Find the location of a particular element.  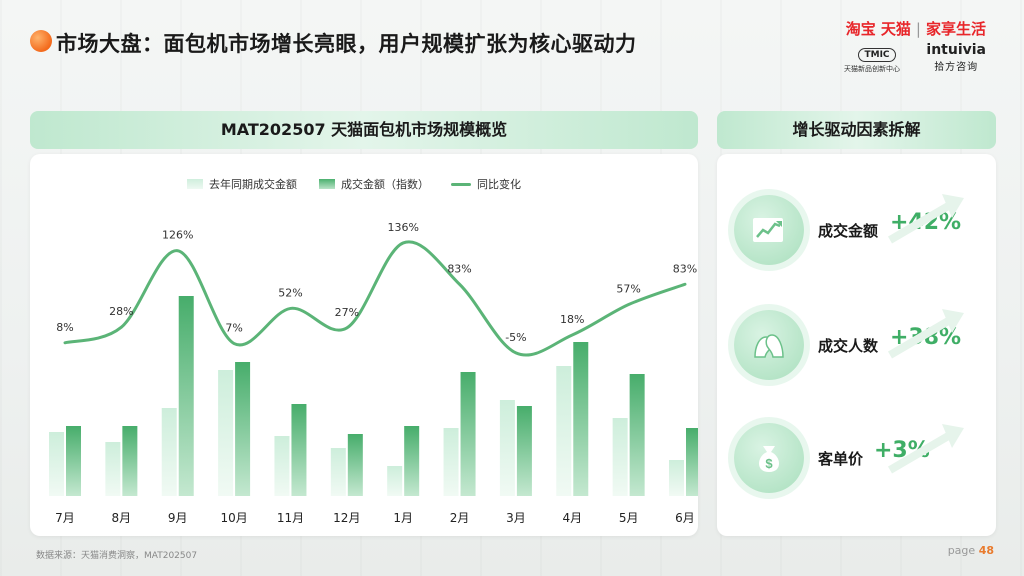

title-dot-icon is located at coordinates (41, 41).